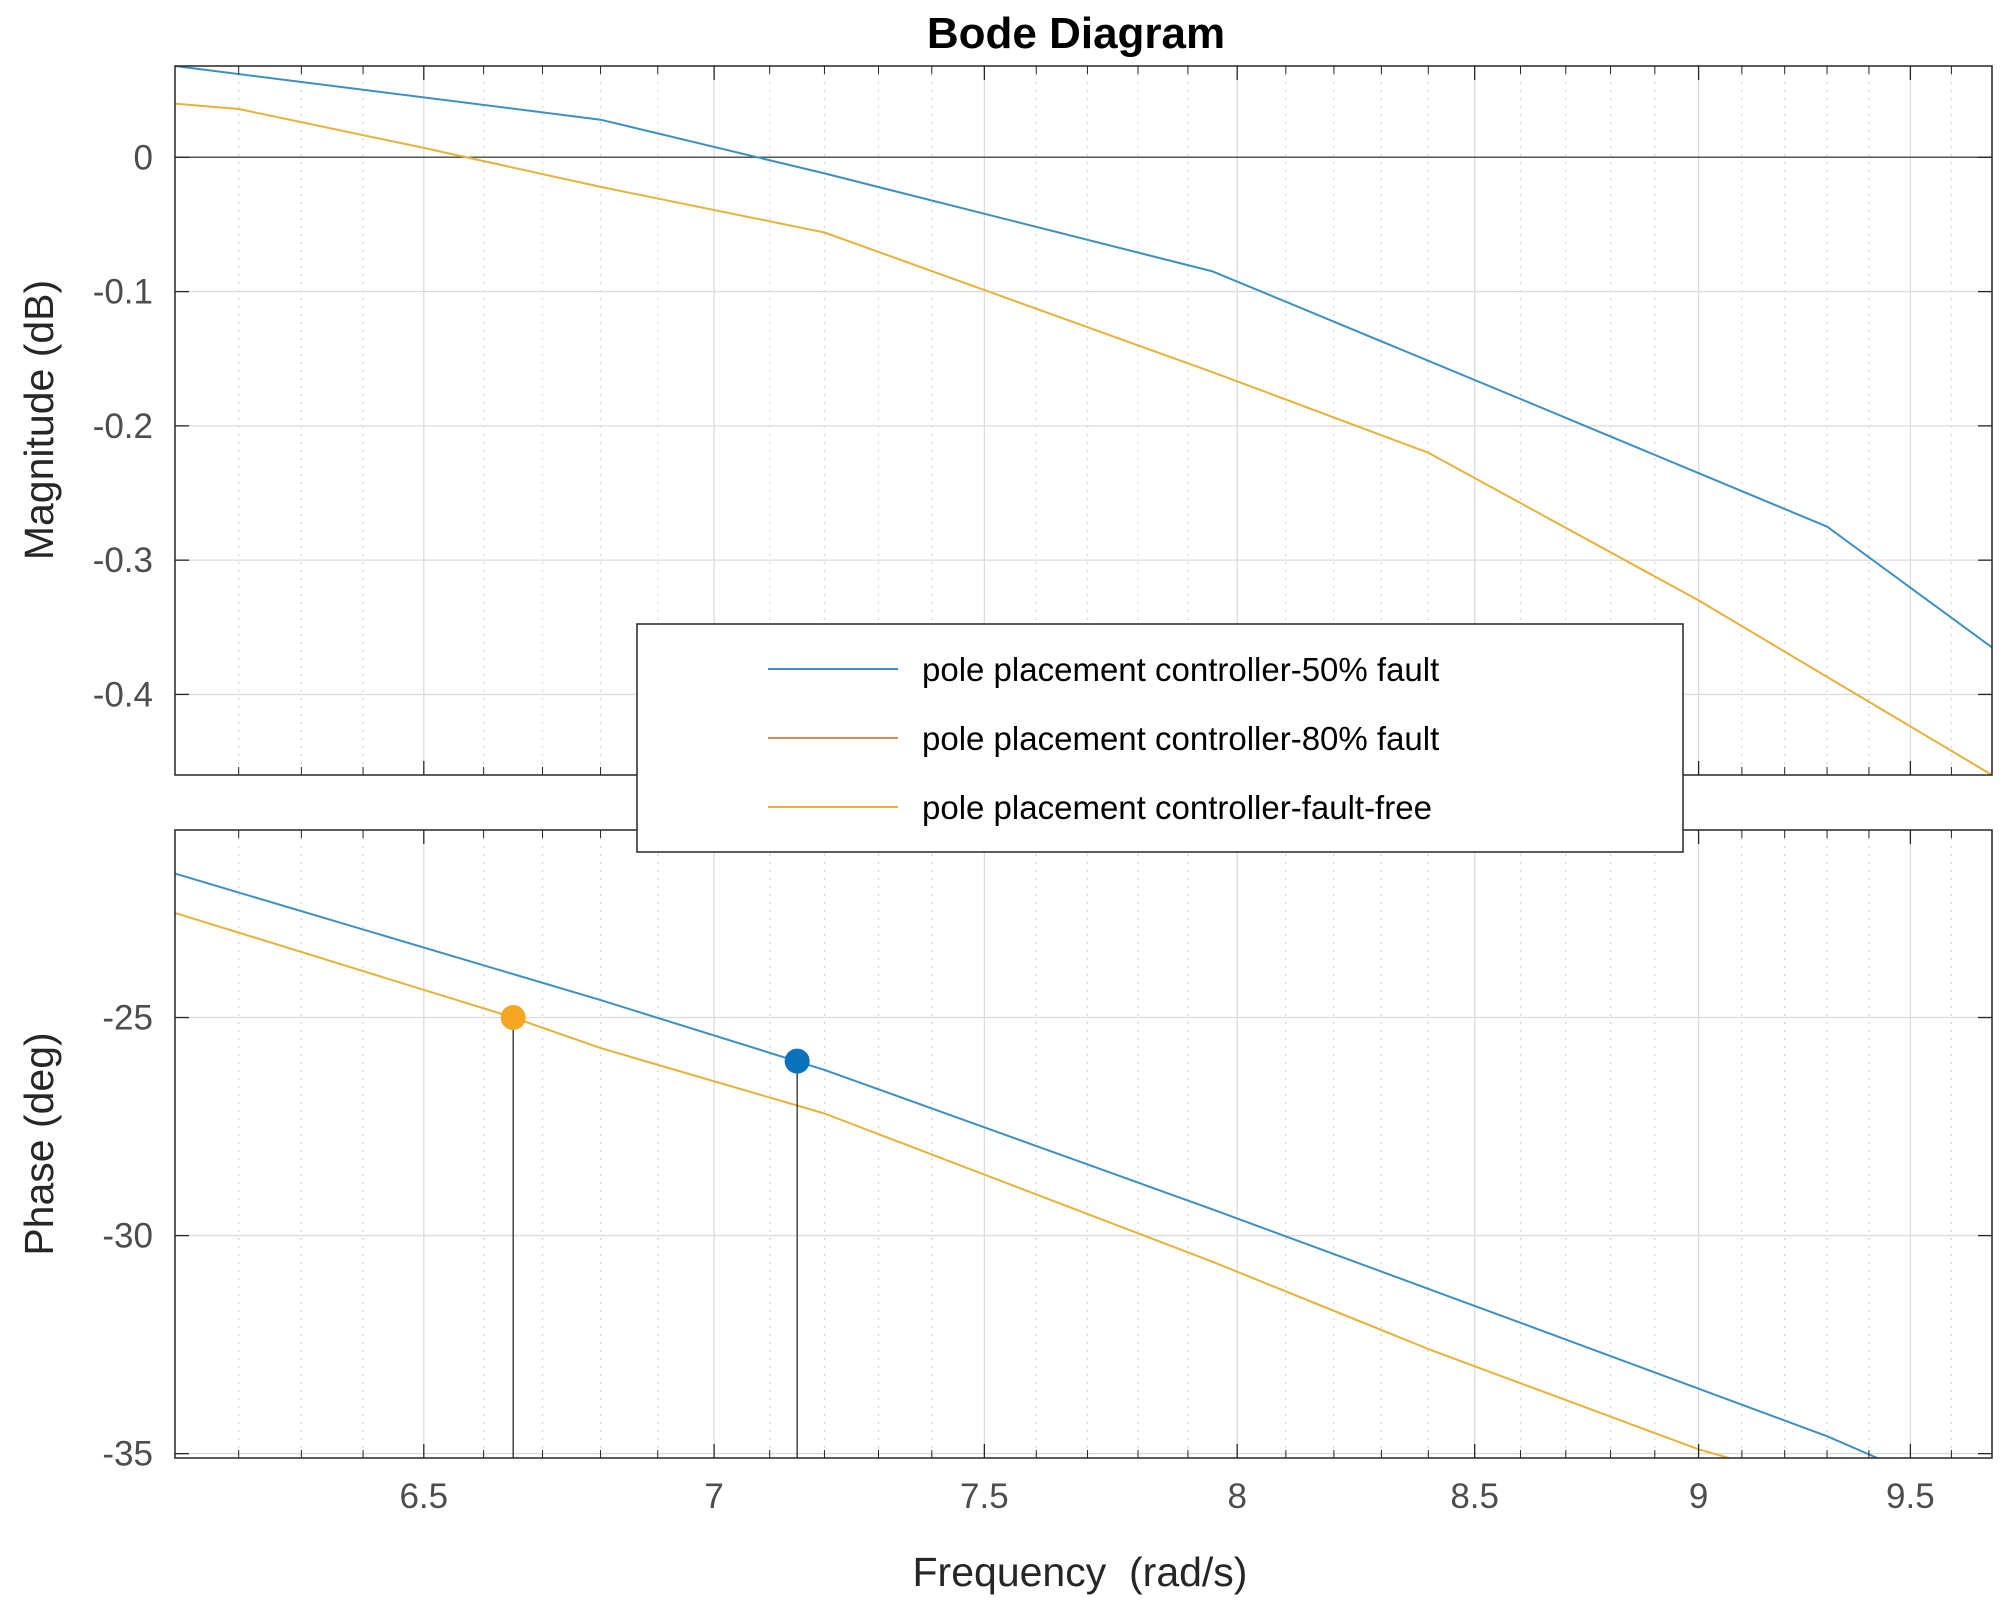 This screenshot has width=2003, height=1604. What do you see at coordinates (1910, 1496) in the screenshot?
I see `x-tick-label: 9.5` at bounding box center [1910, 1496].